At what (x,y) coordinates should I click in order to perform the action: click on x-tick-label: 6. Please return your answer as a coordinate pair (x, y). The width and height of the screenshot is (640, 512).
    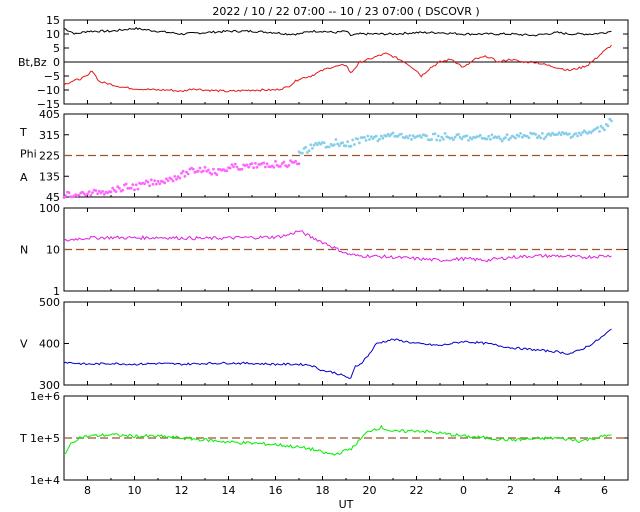
    Looking at the image, I should click on (604, 490).